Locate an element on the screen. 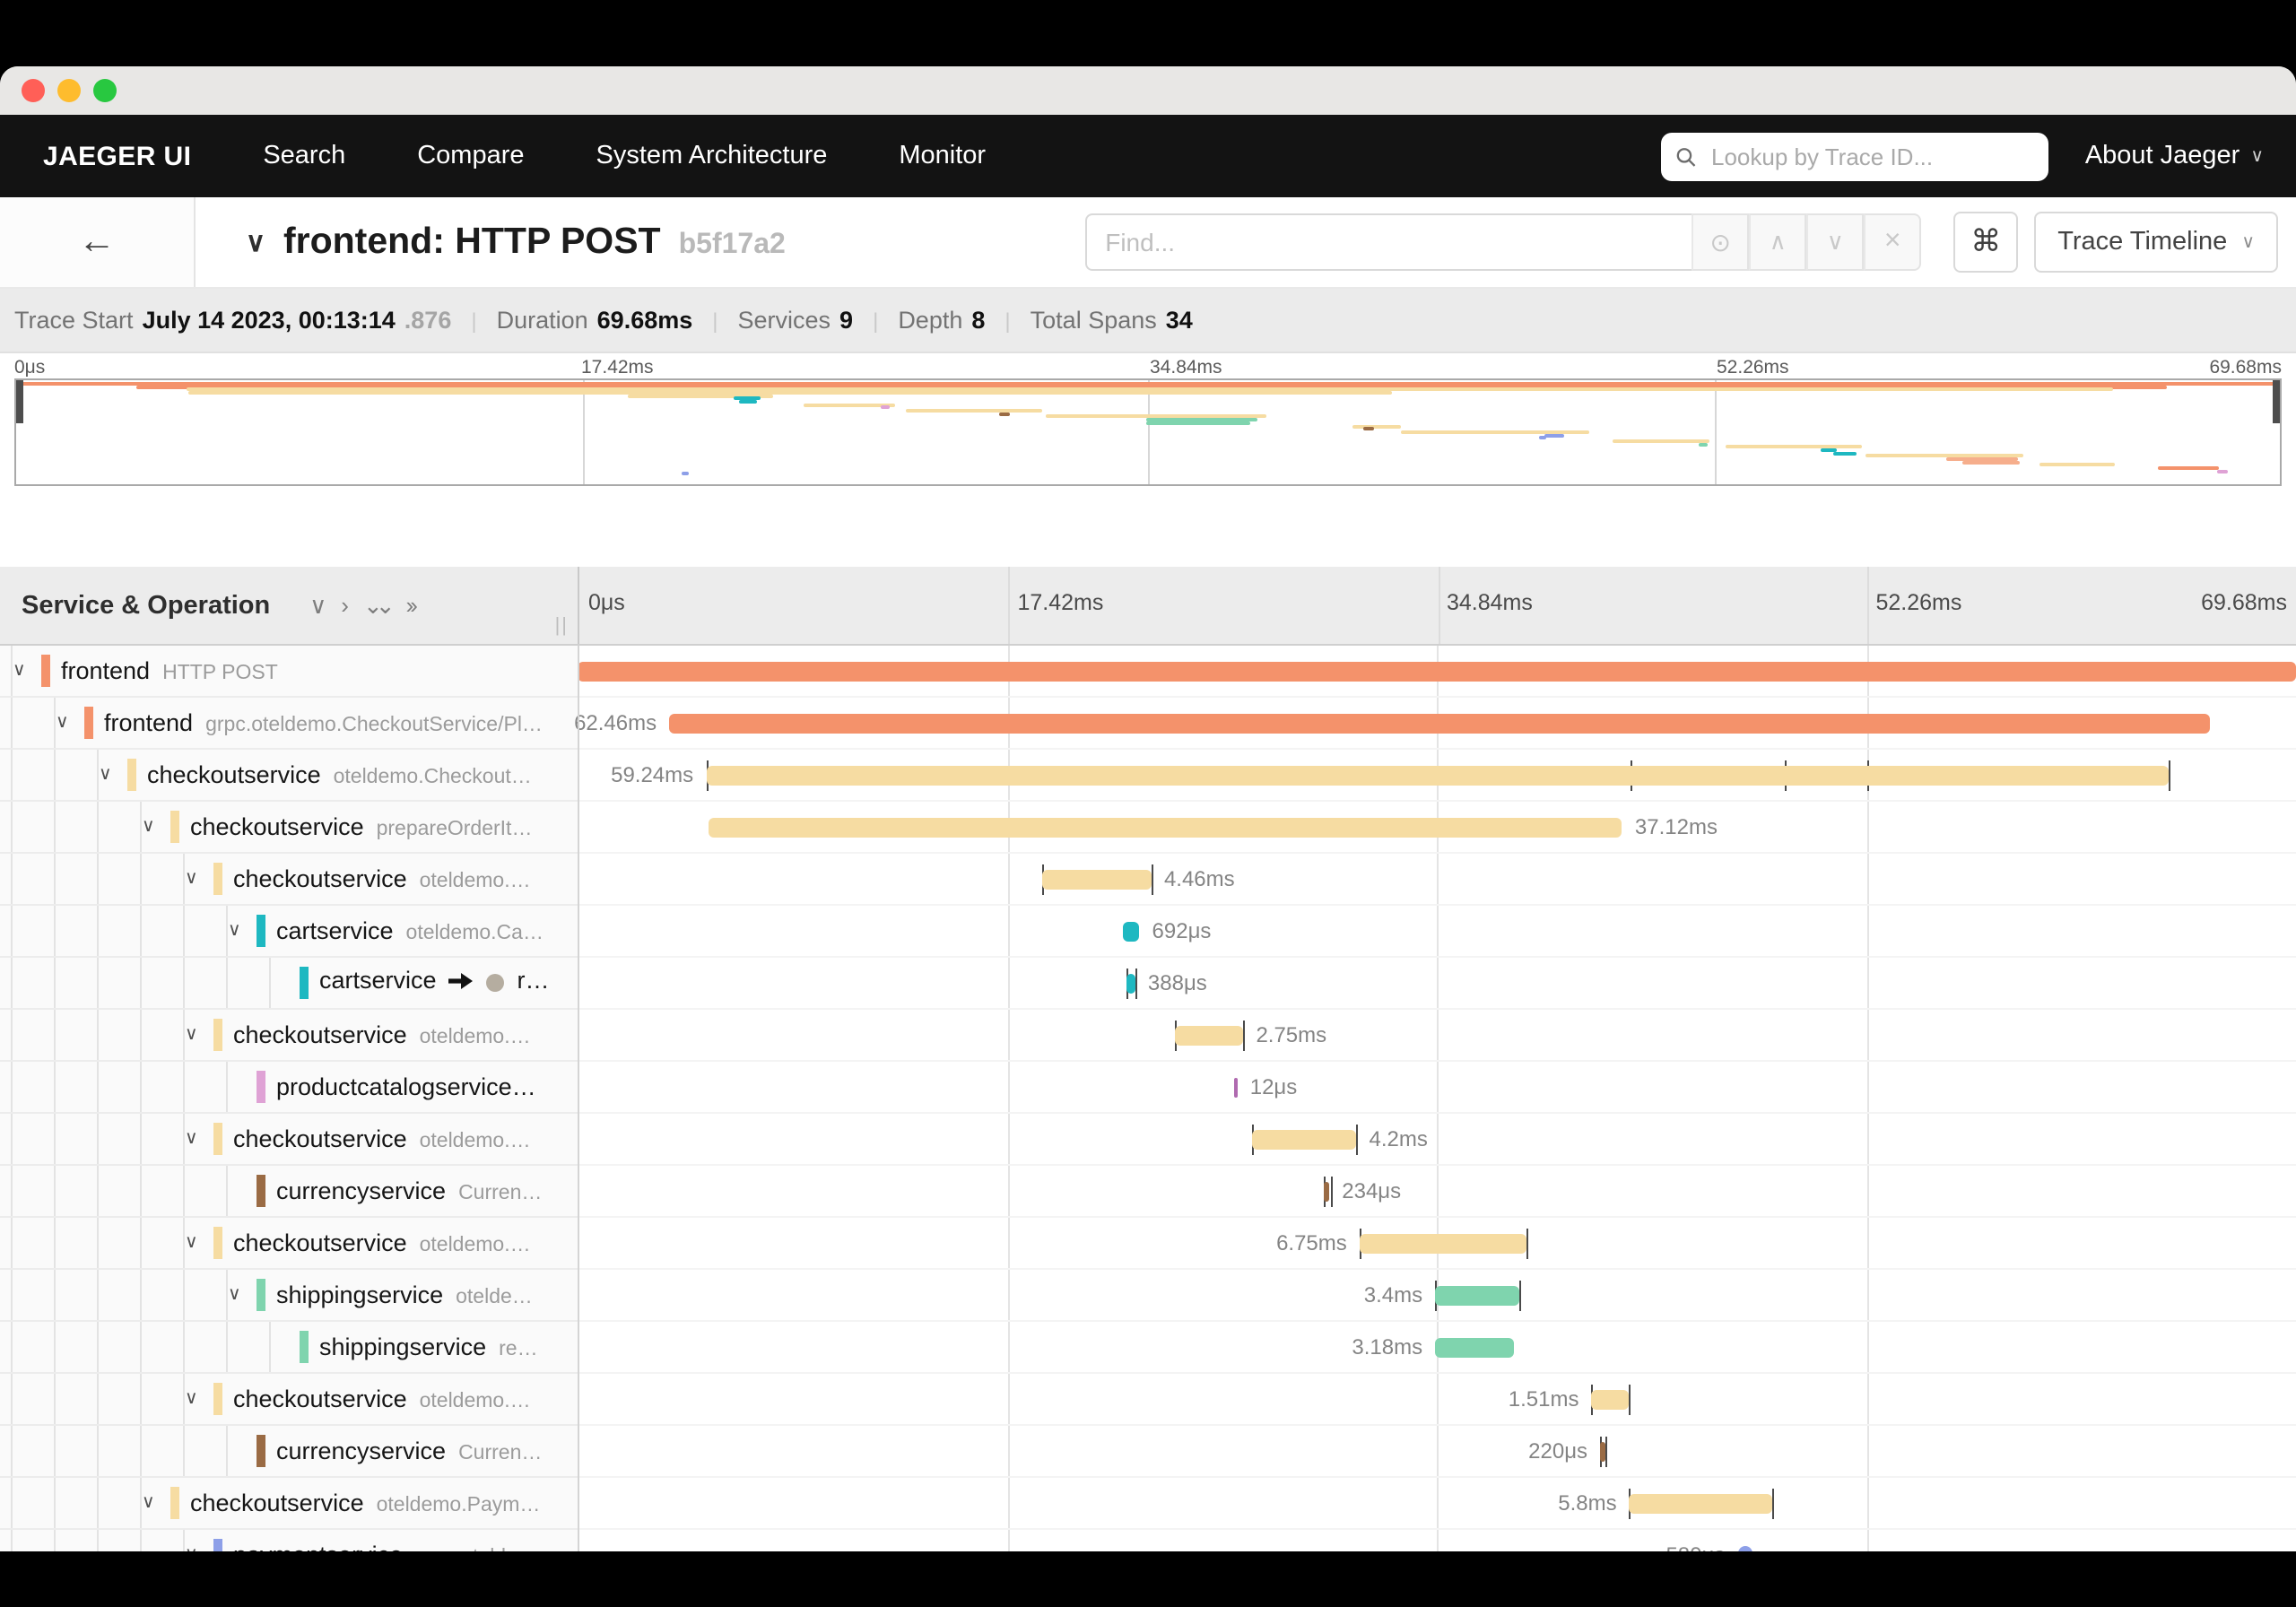  span-timeline-cell: 2.75ms is located at coordinates (1437, 1036).